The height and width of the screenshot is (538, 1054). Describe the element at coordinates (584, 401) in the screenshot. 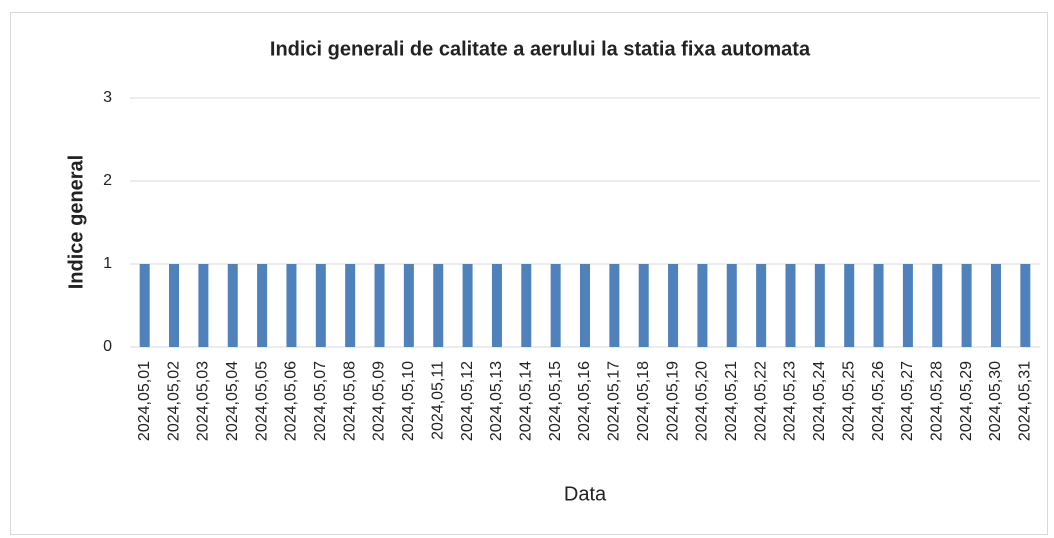

I see `x-tick-label: 2024,05,16` at that location.